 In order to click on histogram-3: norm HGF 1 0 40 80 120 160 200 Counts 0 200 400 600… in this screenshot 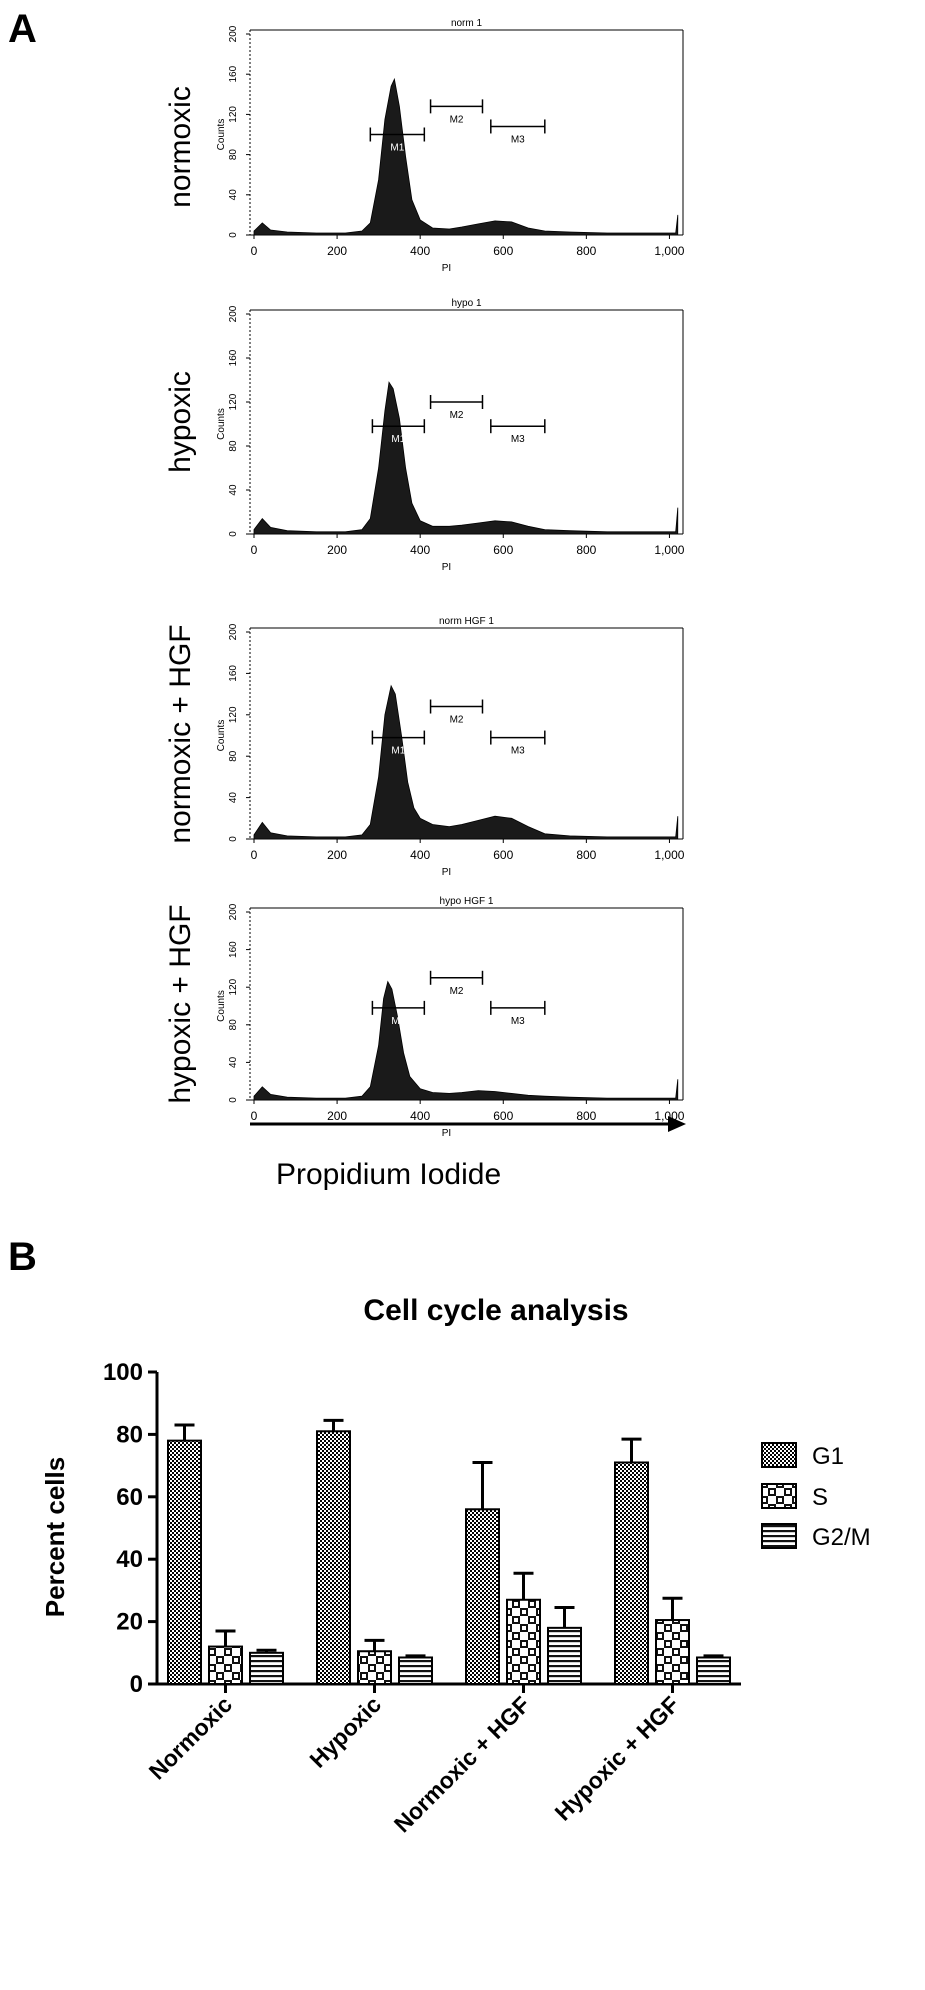, I will do `click(424, 747)`.